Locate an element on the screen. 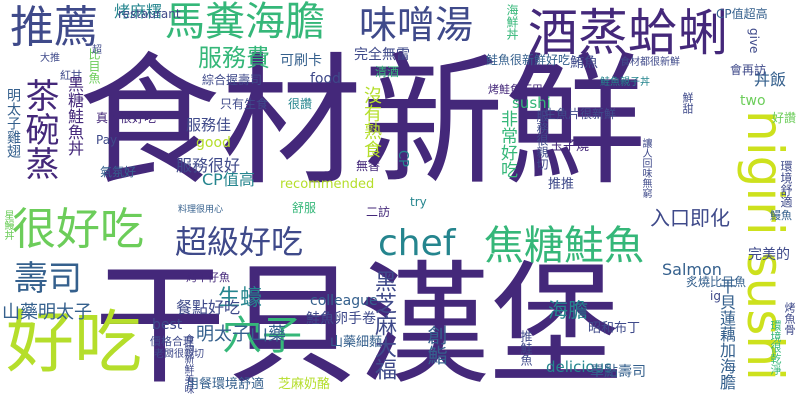 This screenshot has height=400, width=800. word: 芝麻奶酪 is located at coordinates (304, 384).